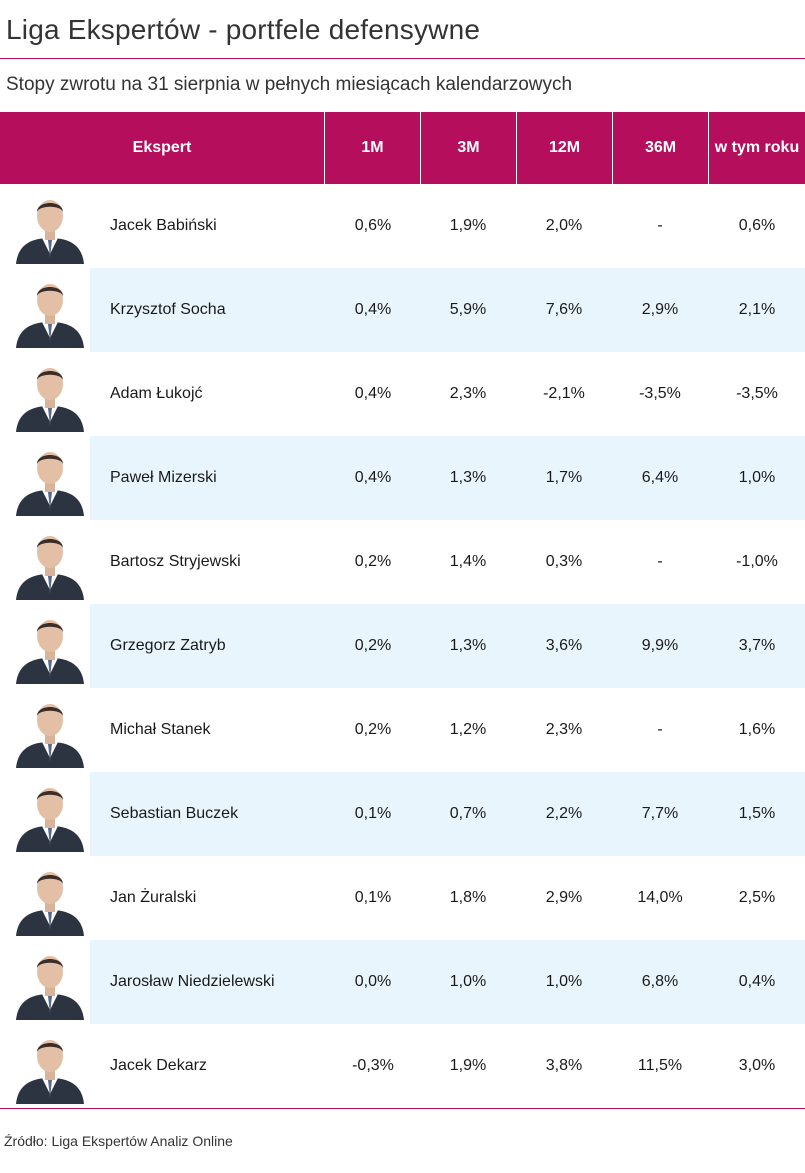 This screenshot has height=1173, width=805. I want to click on table-row: Krzysztof Socha 0,4% 5,9% 7,6% 2,9% 2,1%, so click(402, 310).